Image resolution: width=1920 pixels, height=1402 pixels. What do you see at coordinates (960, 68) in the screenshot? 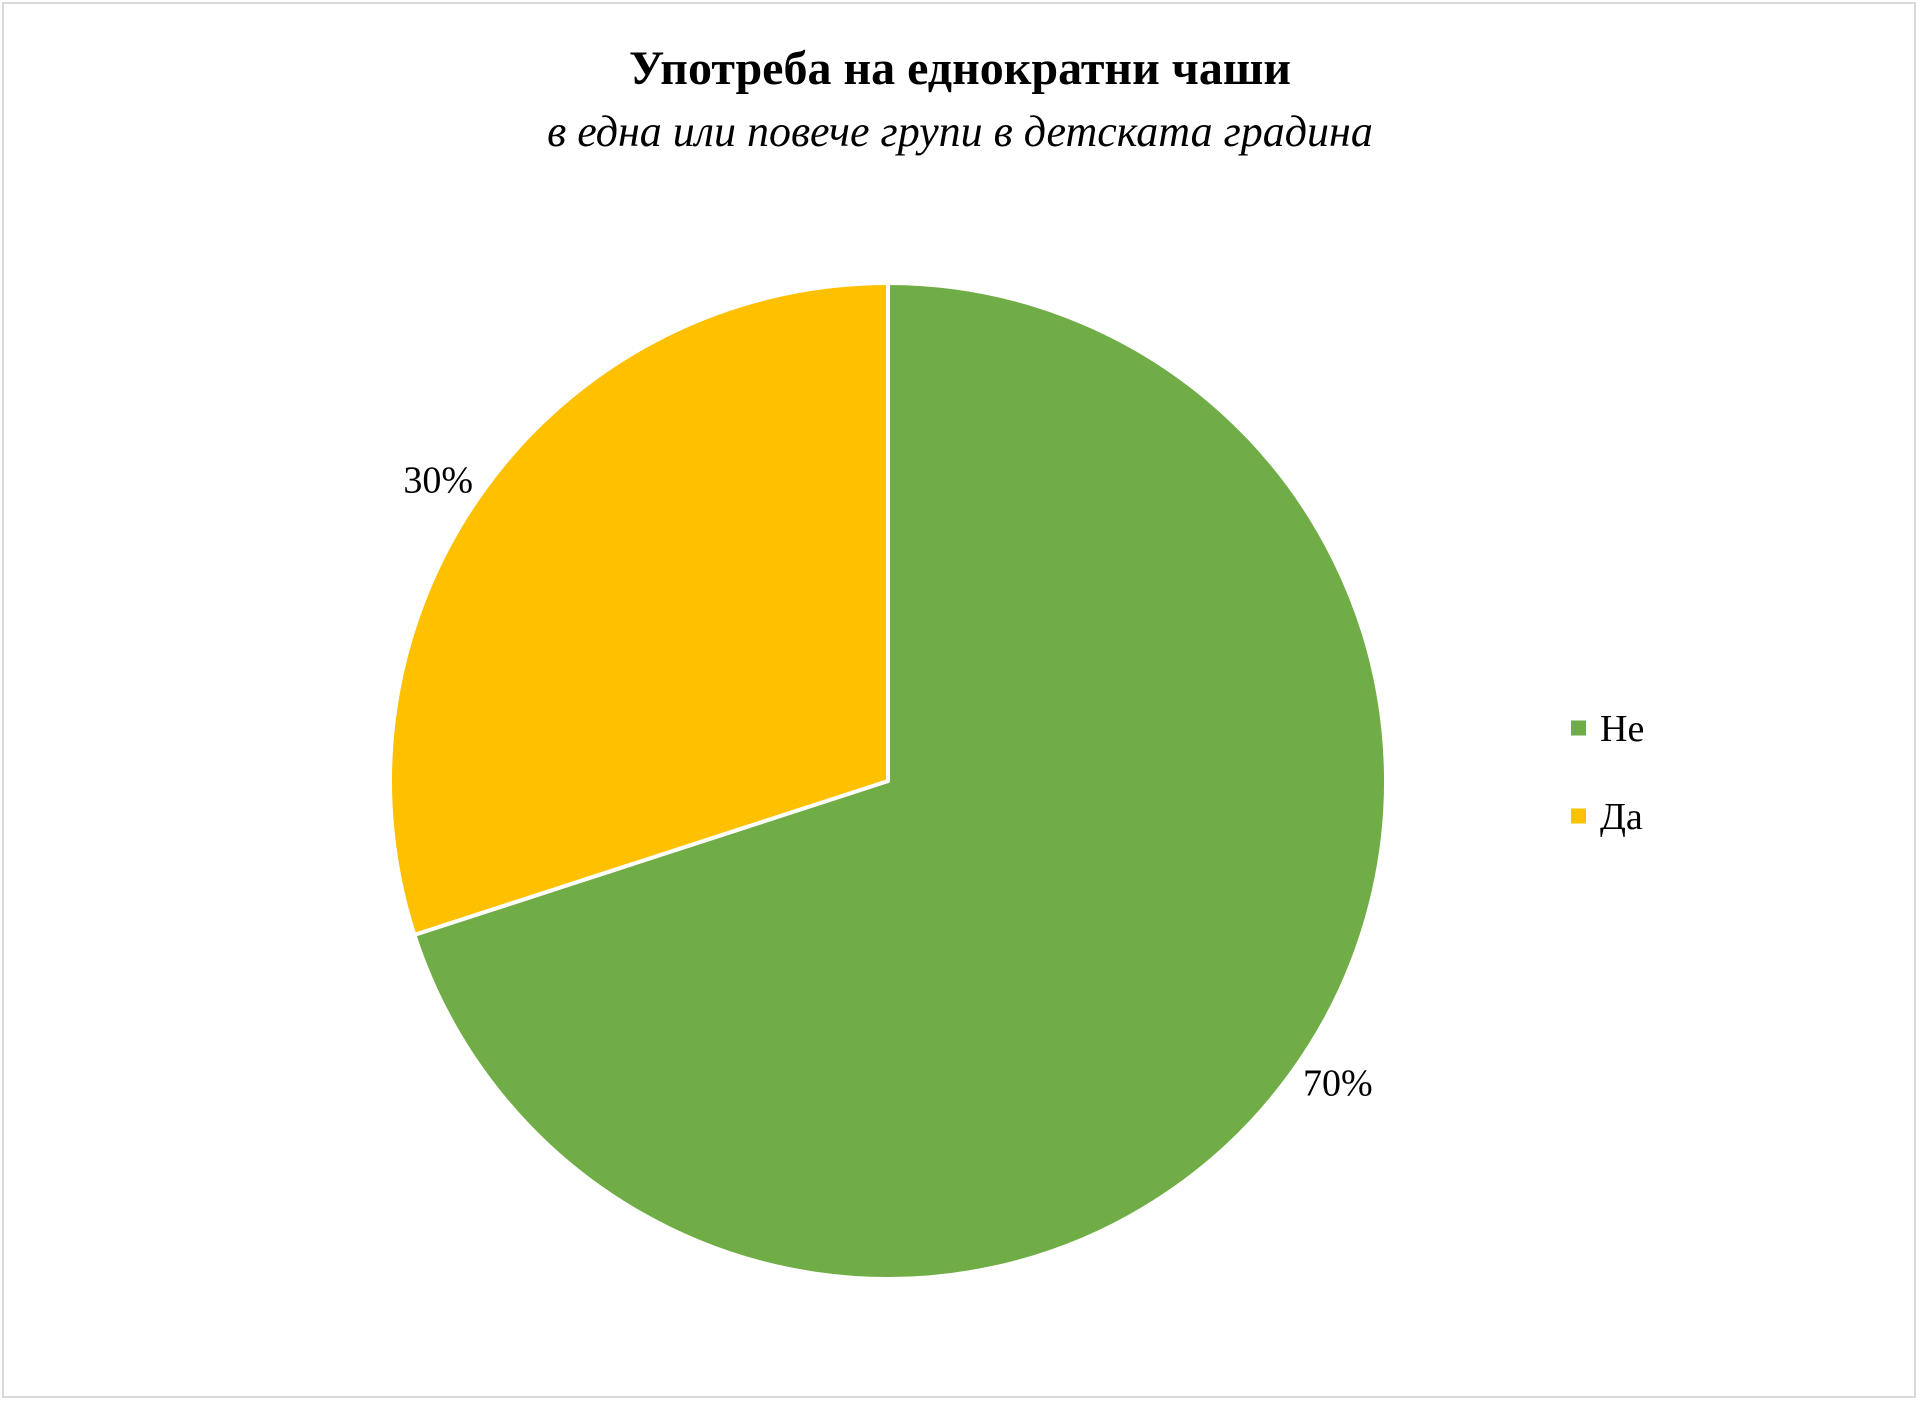
I see `chart-title: Употреба на еднократни чаши` at bounding box center [960, 68].